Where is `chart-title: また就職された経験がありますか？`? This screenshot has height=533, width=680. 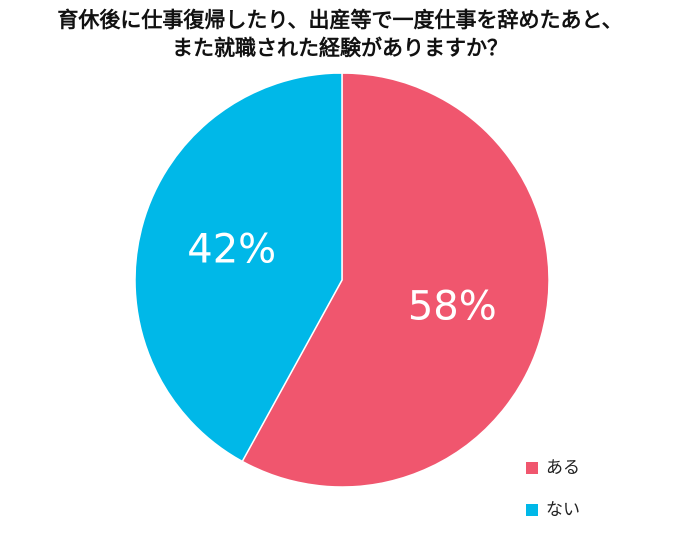
chart-title: また就職された経験がありますか？ is located at coordinates (340, 48).